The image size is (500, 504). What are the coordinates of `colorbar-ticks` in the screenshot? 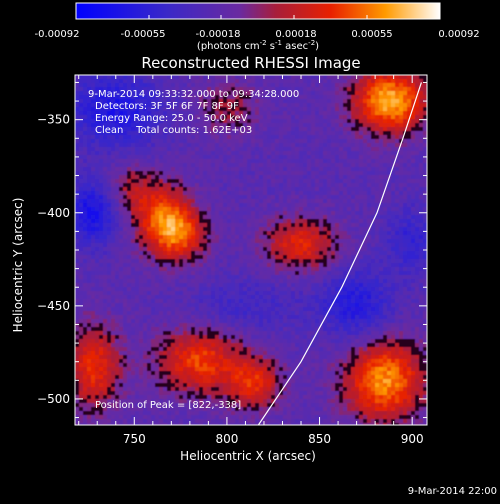 It's located at (258, 17).